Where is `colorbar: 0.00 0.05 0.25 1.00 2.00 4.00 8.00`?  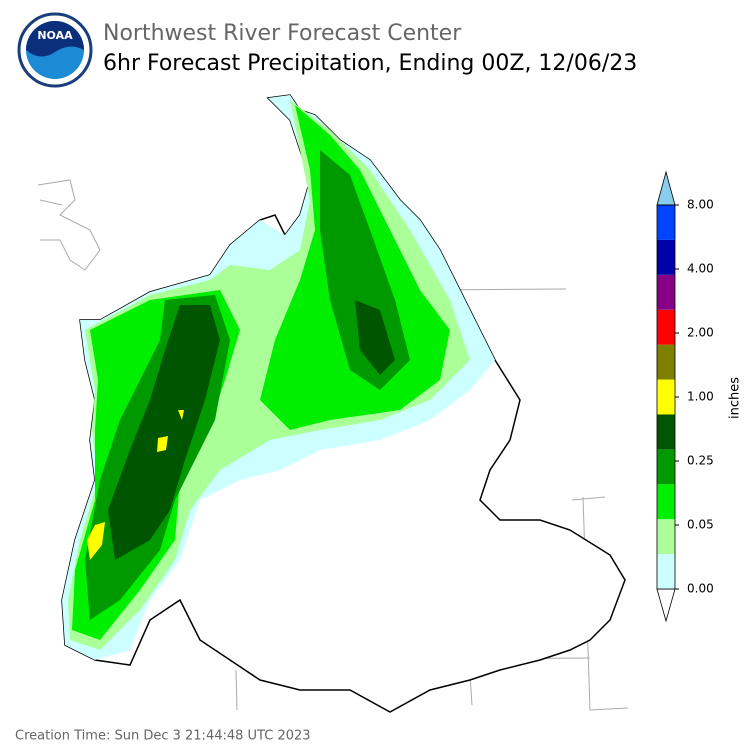
colorbar: 0.00 0.05 0.25 1.00 2.00 4.00 8.00 is located at coordinates (685, 396).